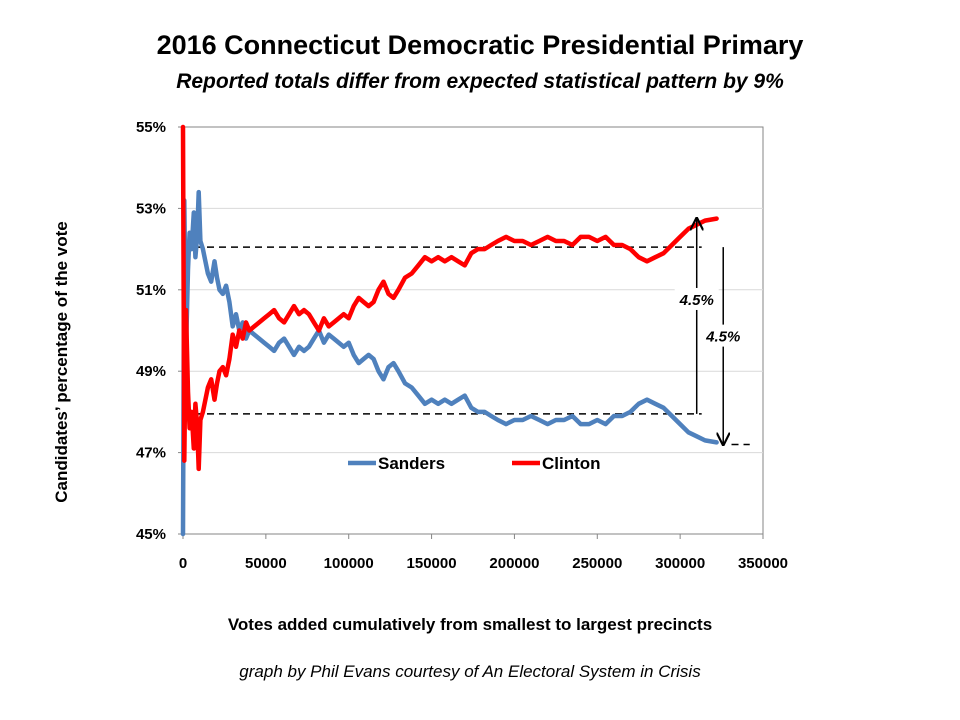 The width and height of the screenshot is (960, 720). Describe the element at coordinates (411, 463) in the screenshot. I see `legend-label-sanders: Sanders` at that location.